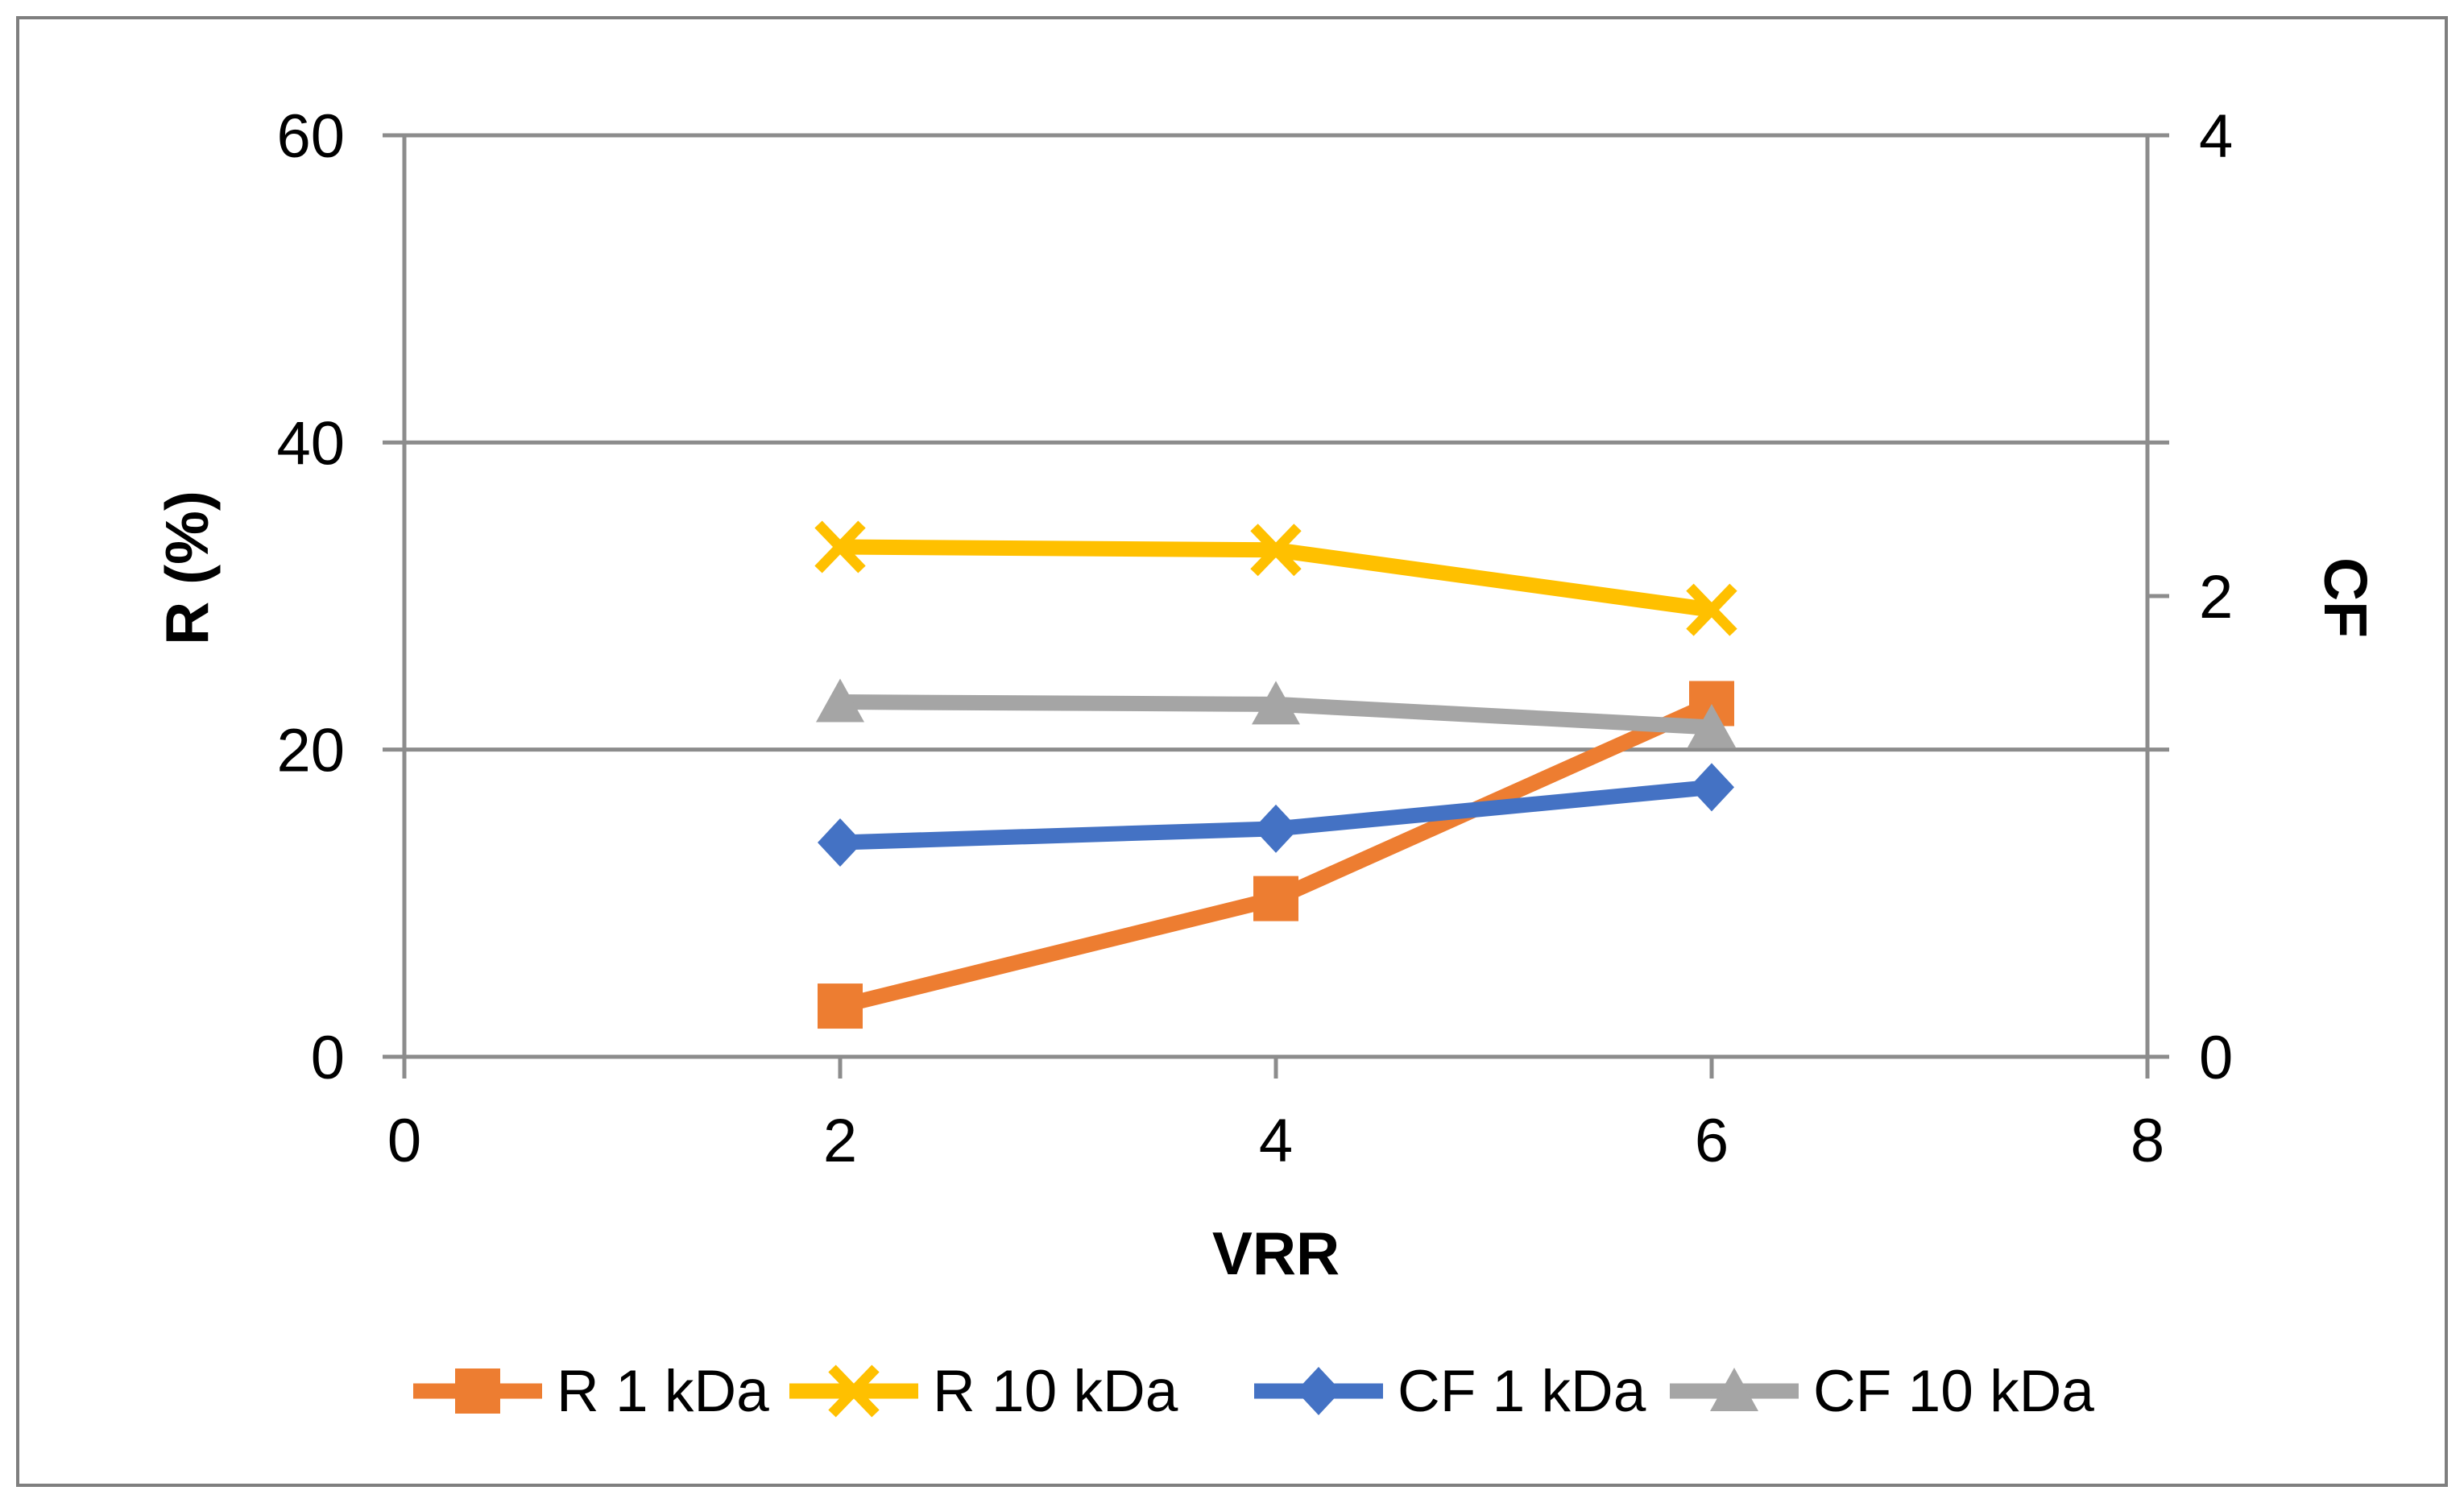 The width and height of the screenshot is (2464, 1503). What do you see at coordinates (1953, 1391) in the screenshot?
I see `legend-label: CF 10 kDa` at bounding box center [1953, 1391].